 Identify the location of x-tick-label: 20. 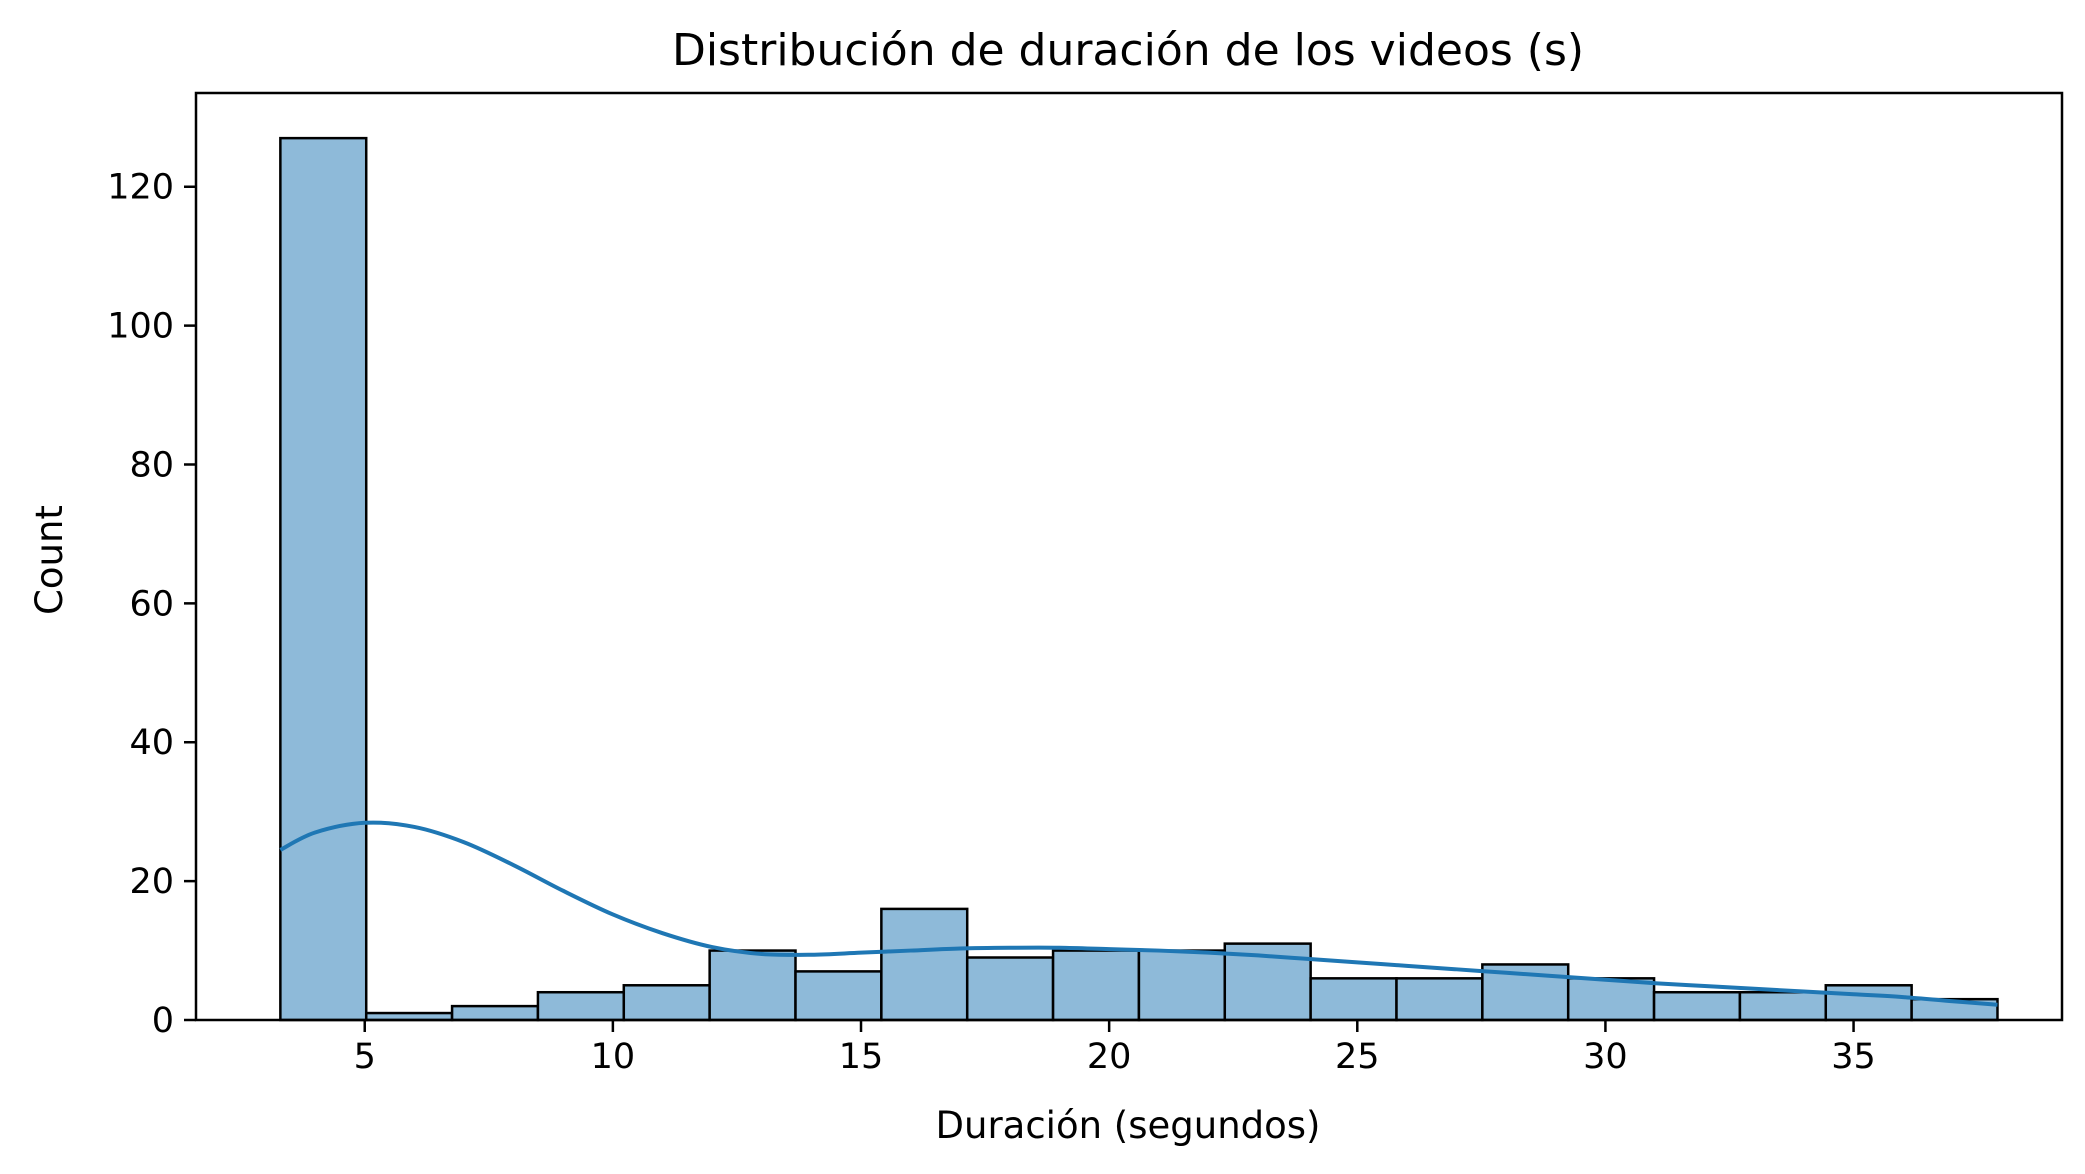
(1109, 1057).